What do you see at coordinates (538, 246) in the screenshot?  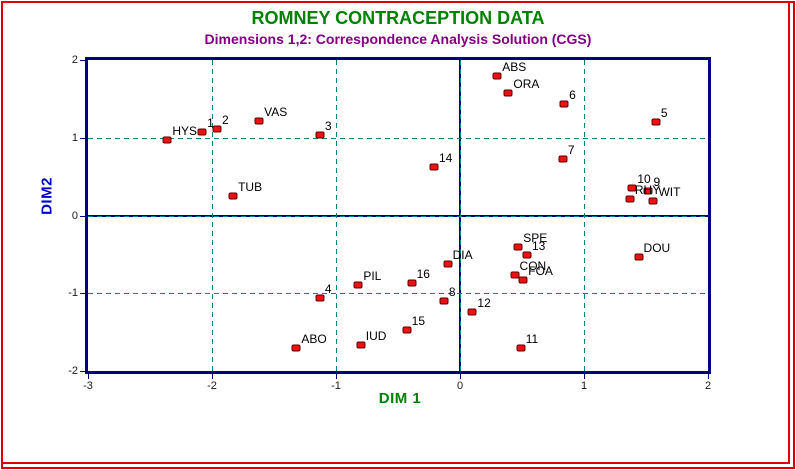 I see `data-point-label-13: 13` at bounding box center [538, 246].